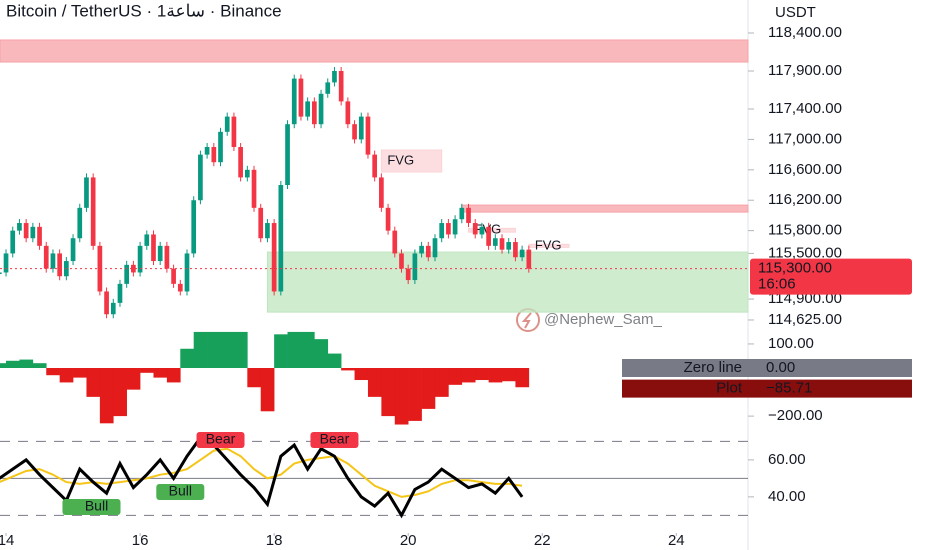 Image resolution: width=932 pixels, height=550 pixels. Describe the element at coordinates (729, 388) in the screenshot. I see `marker-name: Plot` at that location.